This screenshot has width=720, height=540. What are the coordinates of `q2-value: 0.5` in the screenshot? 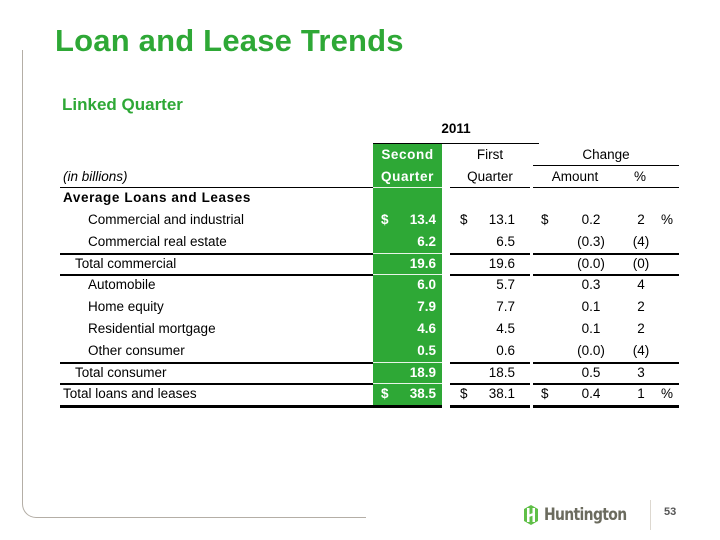 It's located at (426, 350).